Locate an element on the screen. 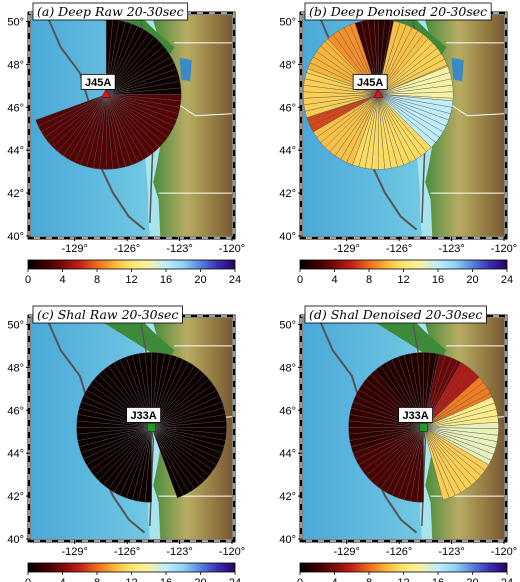  panel-title: (c) Shal Raw 20-30sec is located at coordinates (107, 314).